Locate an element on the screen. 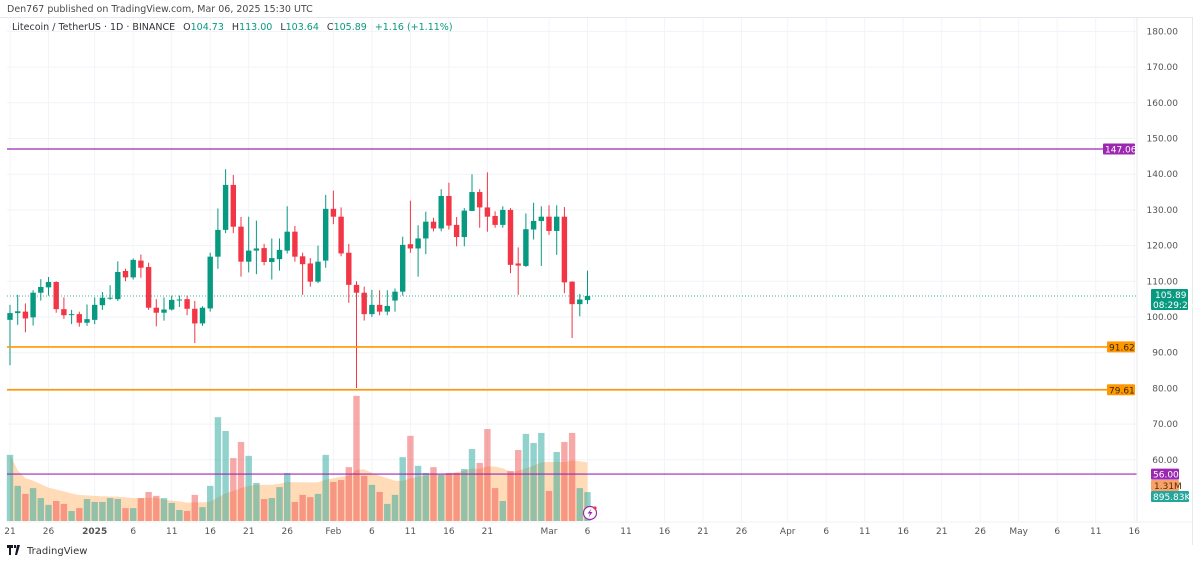 The width and height of the screenshot is (1200, 564). price-tick-label: 70.00 is located at coordinates (1165, 425).